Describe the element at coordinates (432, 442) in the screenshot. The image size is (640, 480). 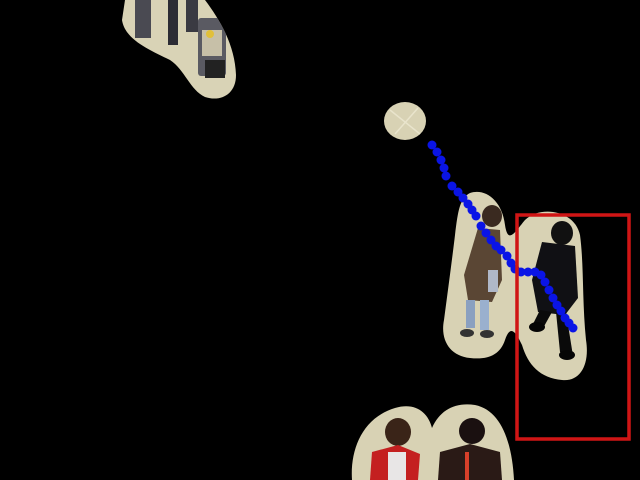
I see `floor-region-bottom` at that location.